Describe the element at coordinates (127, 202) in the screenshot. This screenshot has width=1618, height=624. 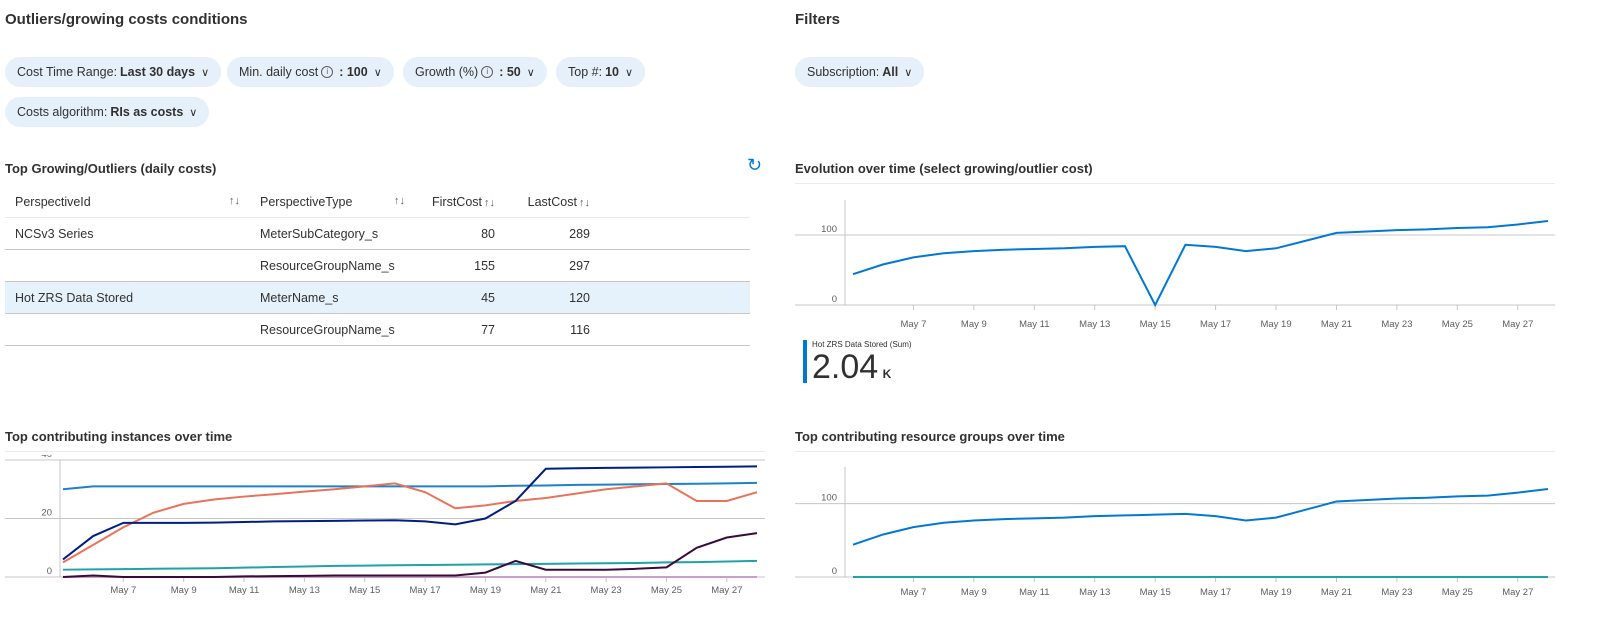
I see `column-header-perspectiveid: PerspectiveId ↑↓` at that location.